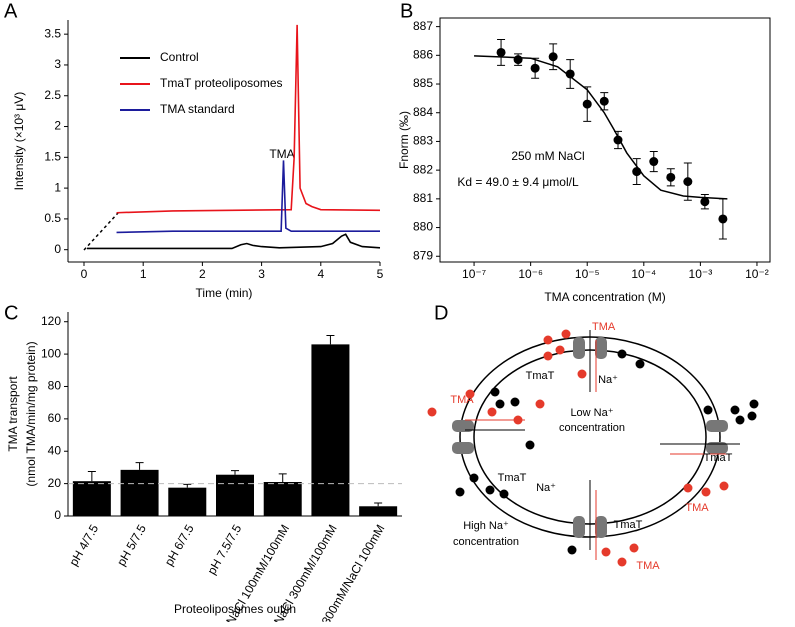 The image size is (795, 627). What do you see at coordinates (518, 182) in the screenshot?
I see `annotation: Kd = 49.0 ± 9.4 μmol/L` at bounding box center [518, 182].